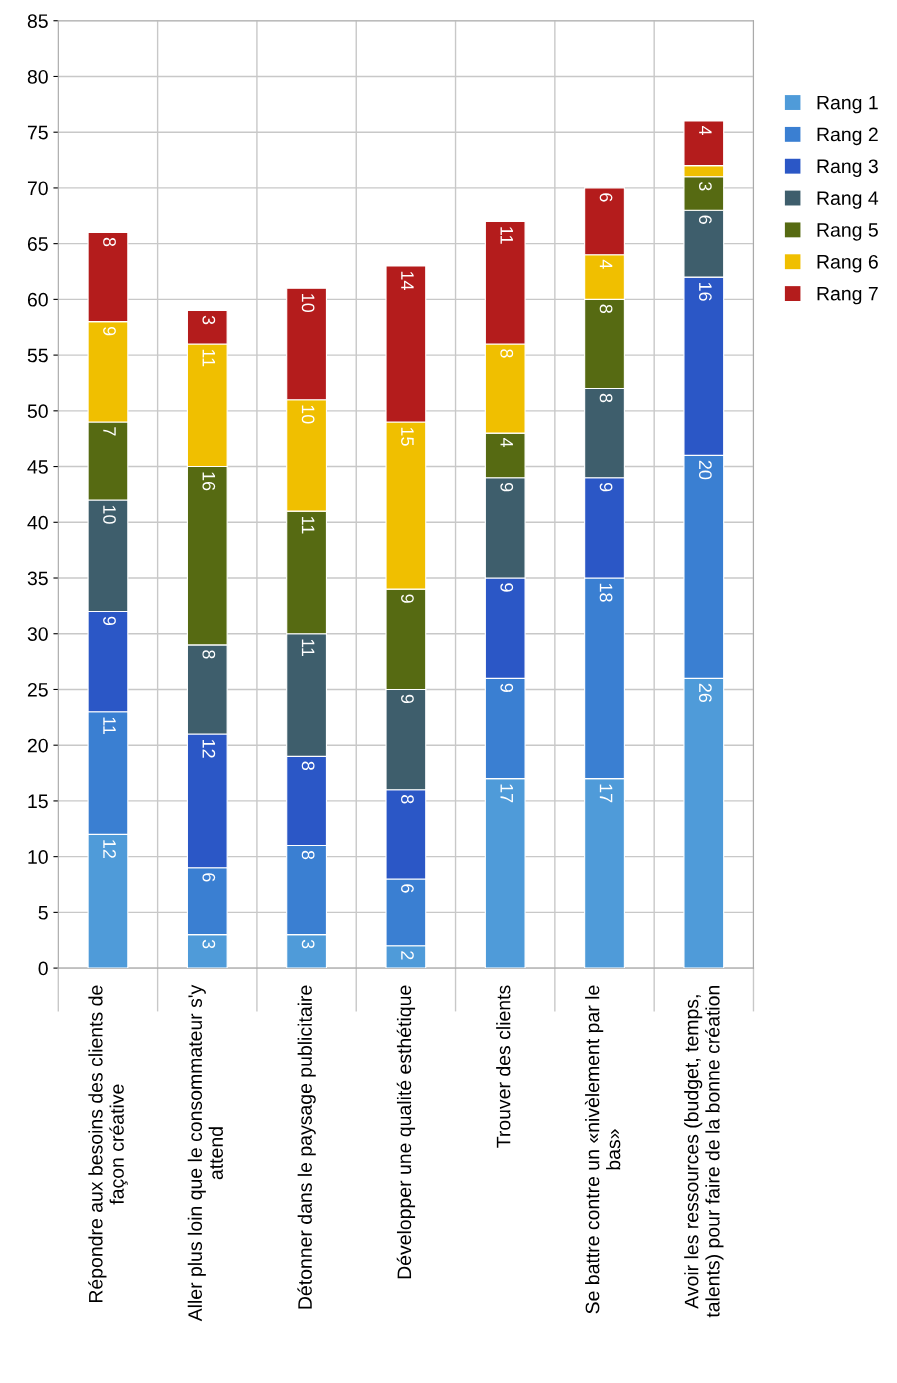 This screenshot has width=897, height=1383. I want to click on x-tick-label: Détonner dans le paysage publicitaire, so click(306, 1147).